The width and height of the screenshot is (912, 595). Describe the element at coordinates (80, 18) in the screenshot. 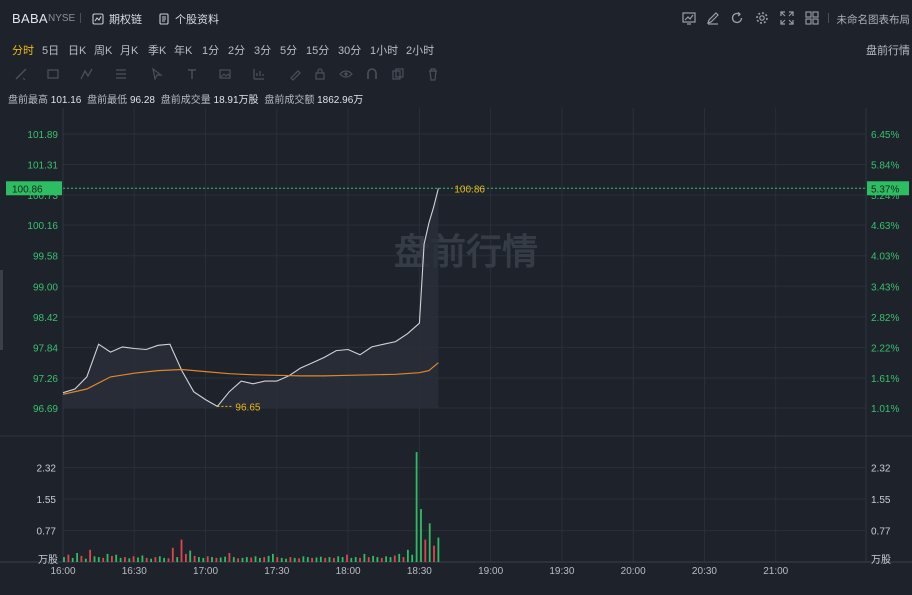

I see `divider` at that location.